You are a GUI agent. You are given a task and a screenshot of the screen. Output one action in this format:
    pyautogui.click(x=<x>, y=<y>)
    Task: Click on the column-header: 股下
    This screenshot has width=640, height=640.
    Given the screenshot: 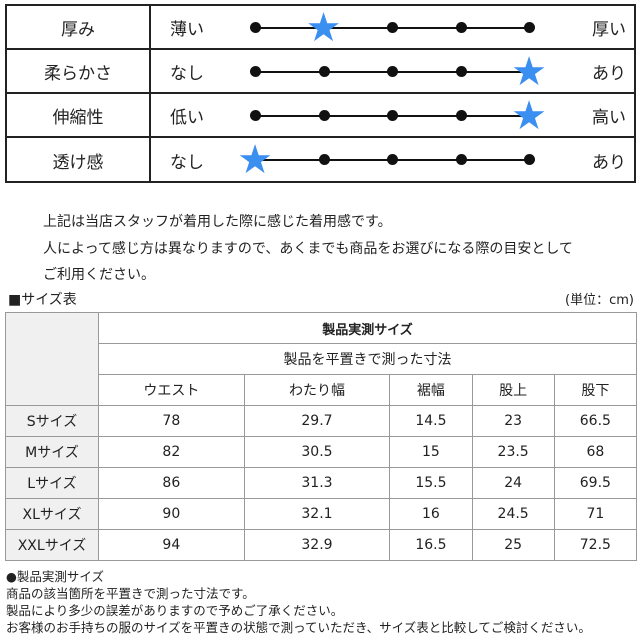 What is the action you would take?
    pyautogui.click(x=595, y=390)
    